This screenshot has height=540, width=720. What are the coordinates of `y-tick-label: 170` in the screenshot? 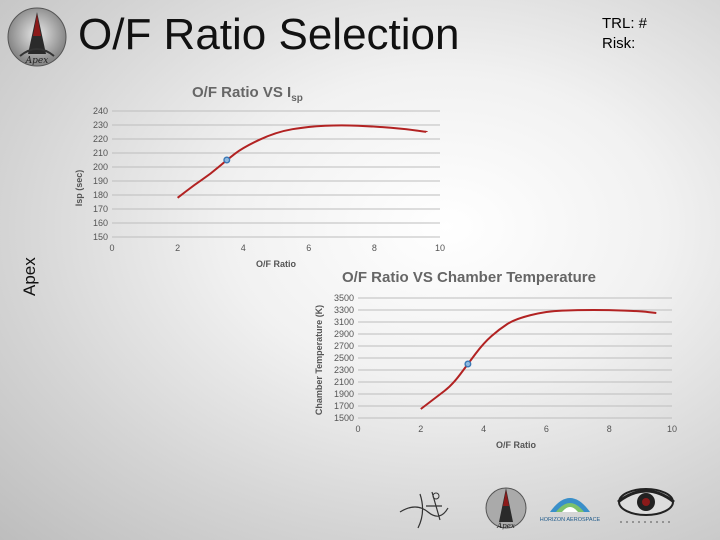 It's located at (100, 209).